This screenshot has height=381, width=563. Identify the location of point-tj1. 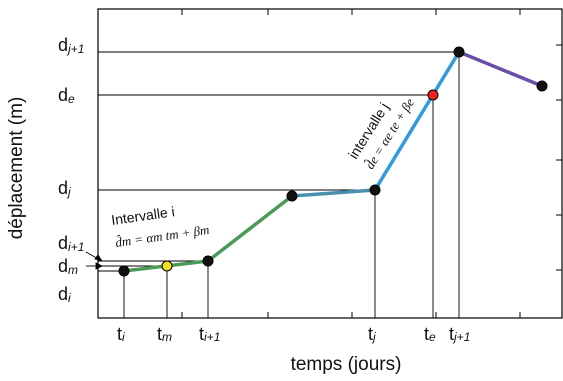
(459, 52).